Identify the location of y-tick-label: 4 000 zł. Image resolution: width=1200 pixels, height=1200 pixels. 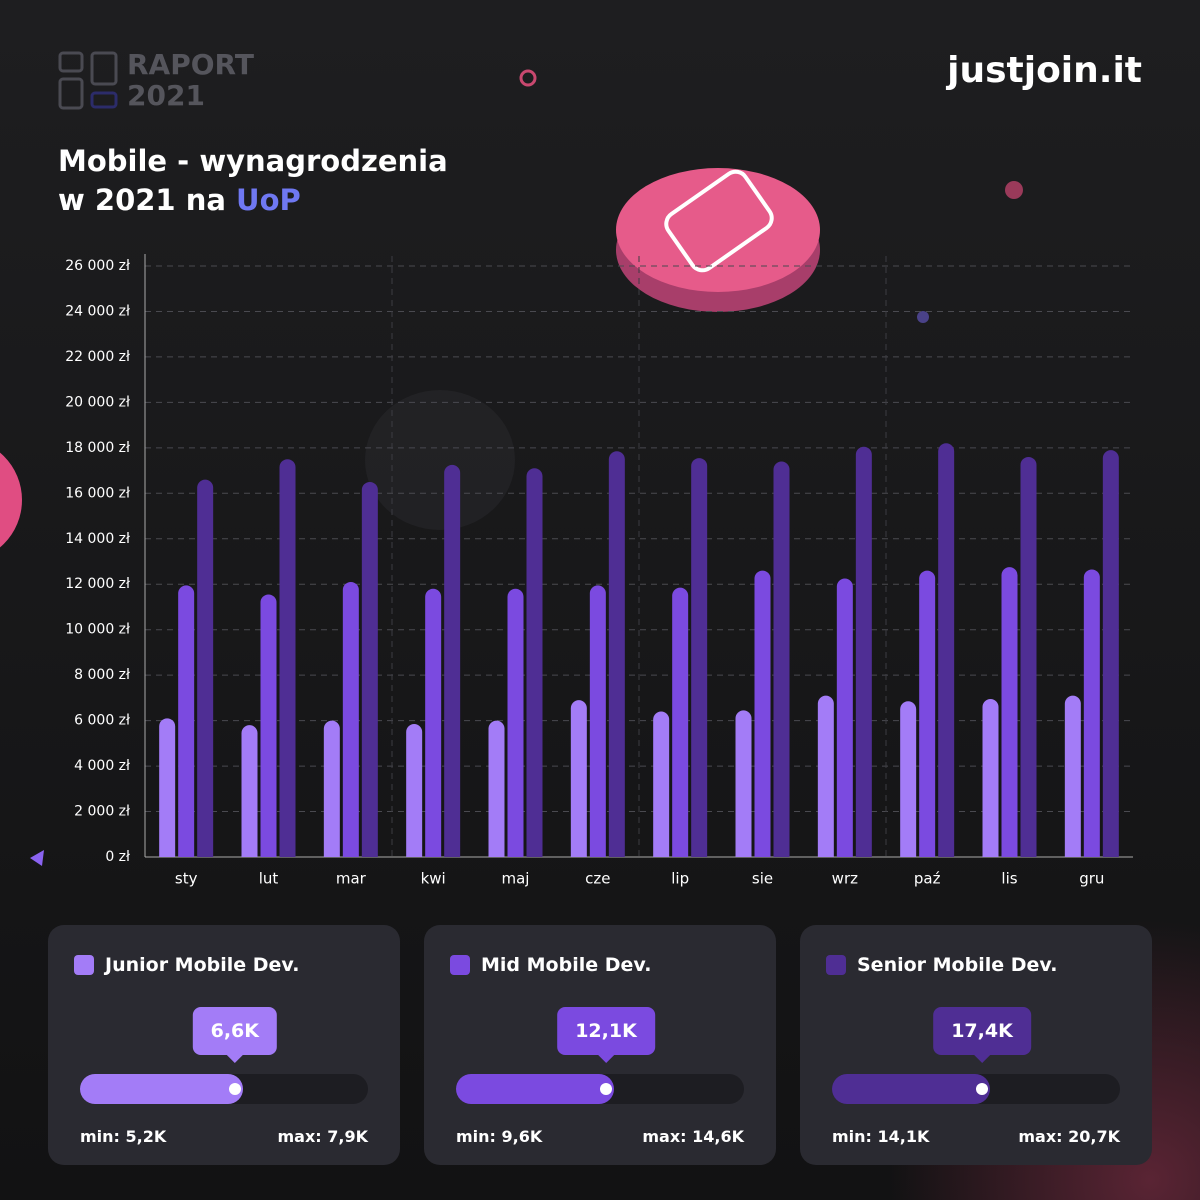
(102, 766).